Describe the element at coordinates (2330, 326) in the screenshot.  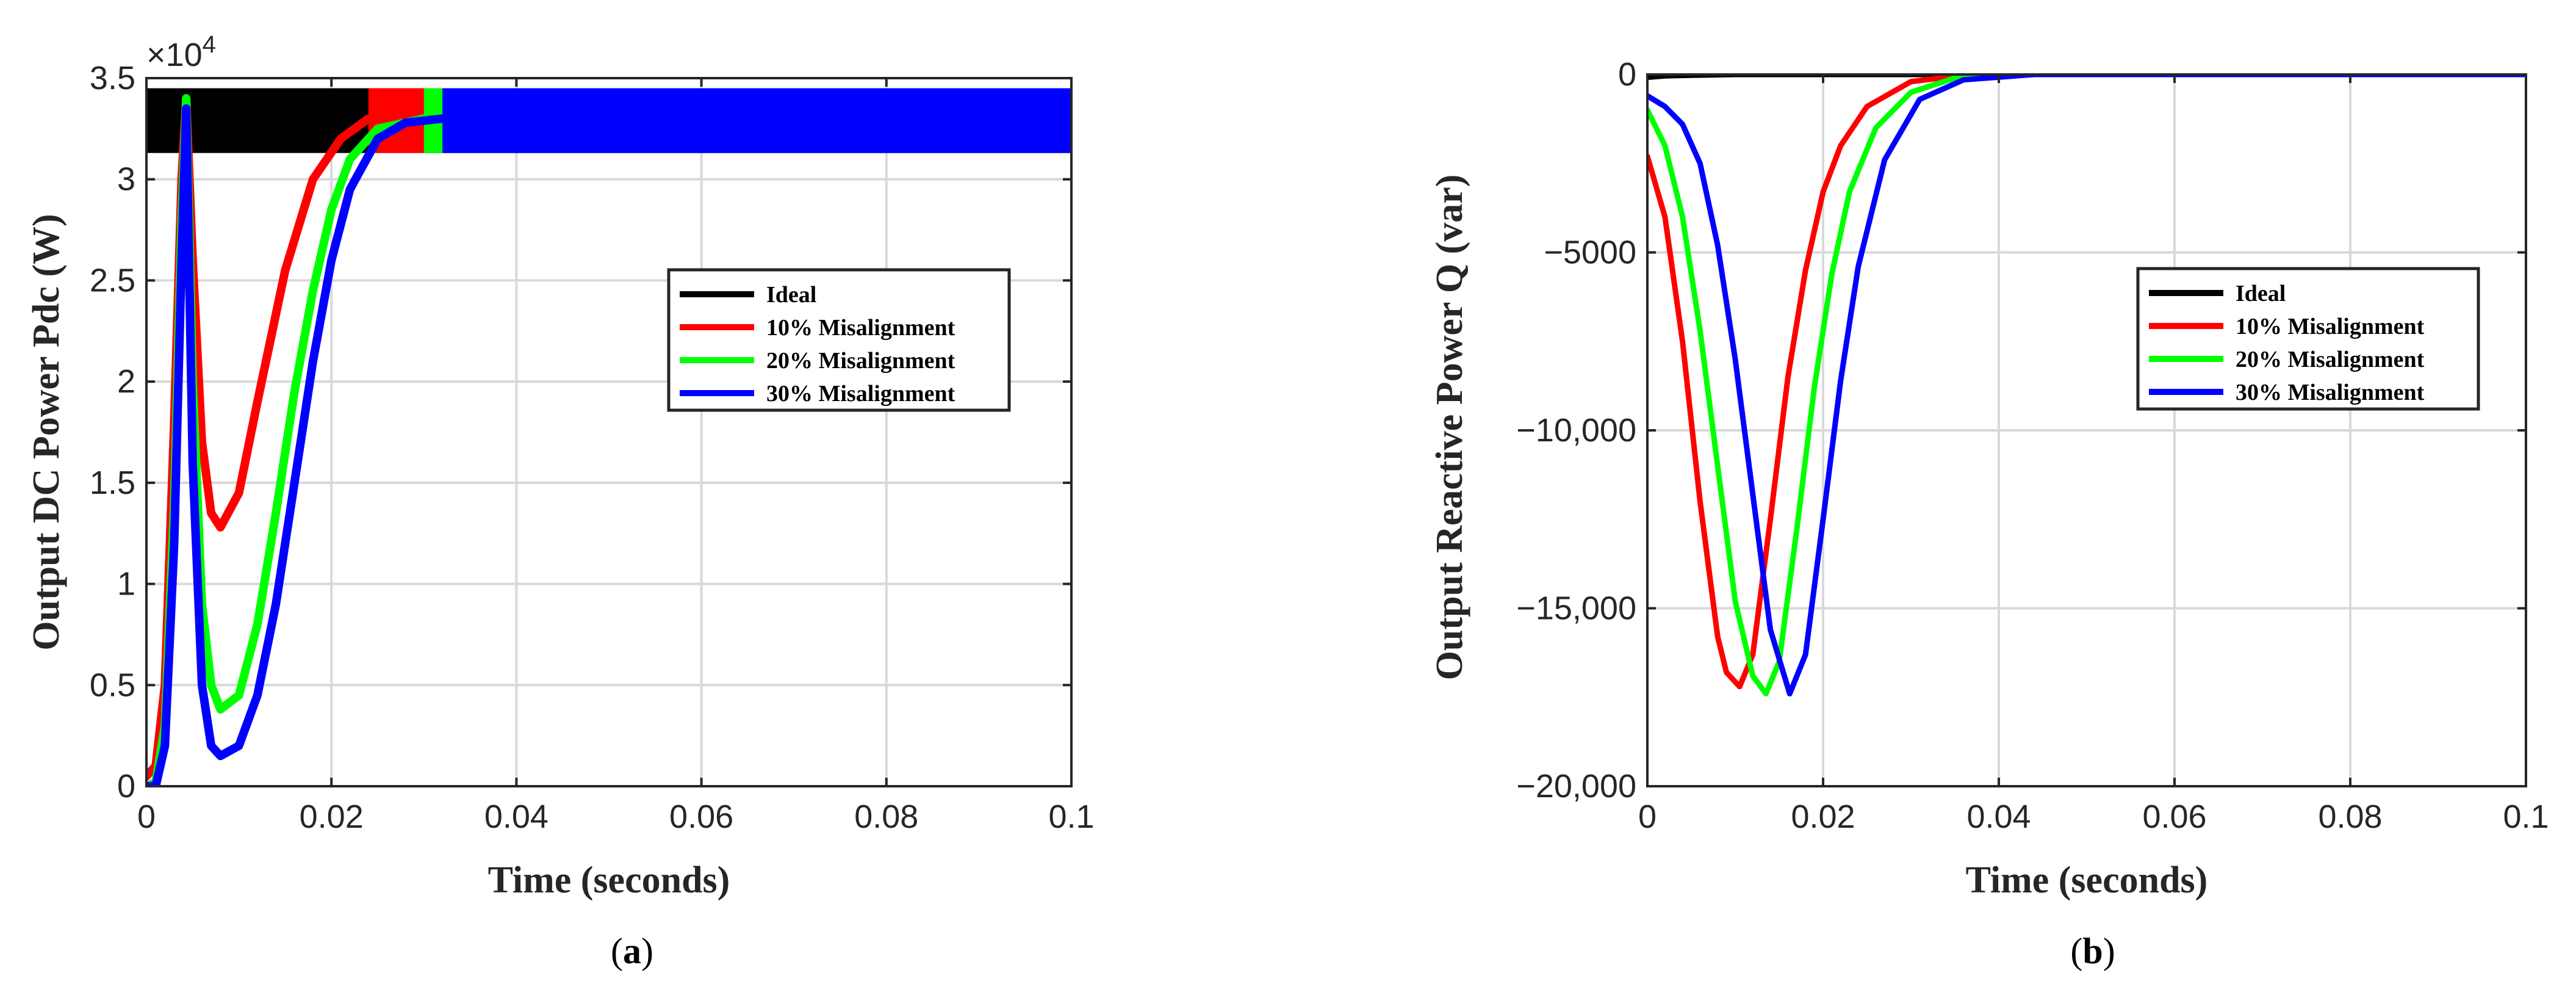
I see `panel-b-legend-label-10pct-misalignment: 10% Misalignment` at that location.